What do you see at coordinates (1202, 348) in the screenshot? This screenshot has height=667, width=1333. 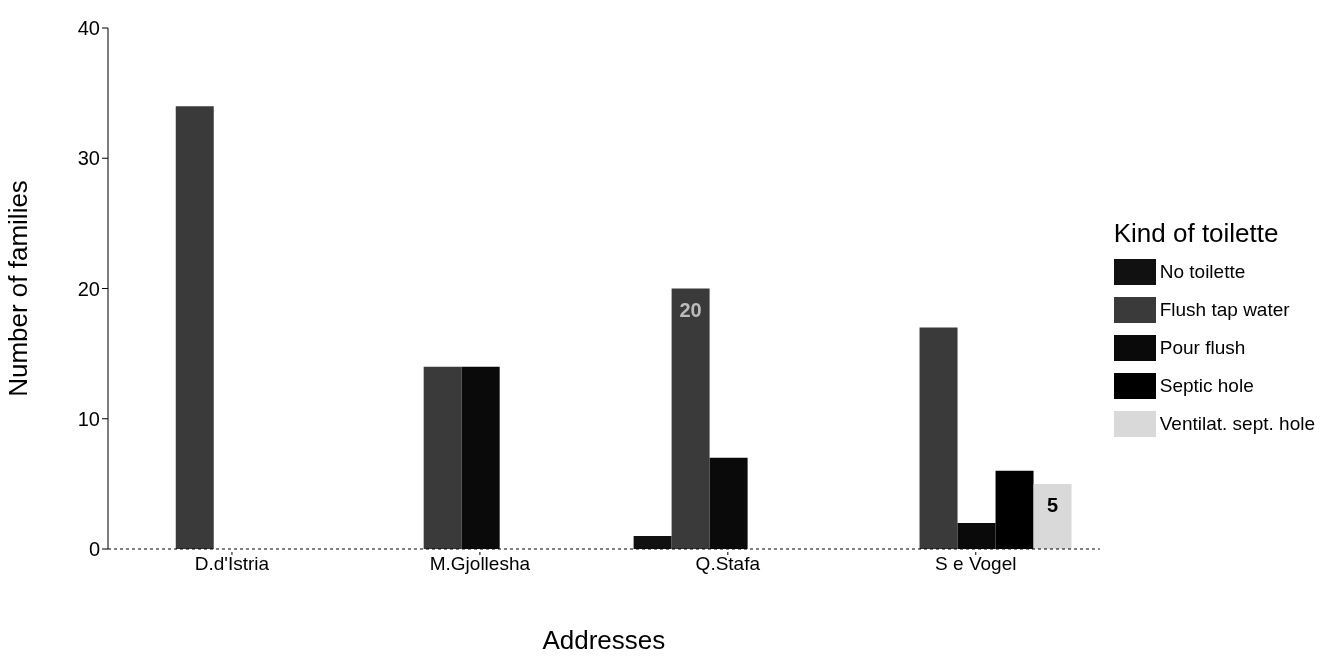 I see `legend-label: Pour flush` at bounding box center [1202, 348].